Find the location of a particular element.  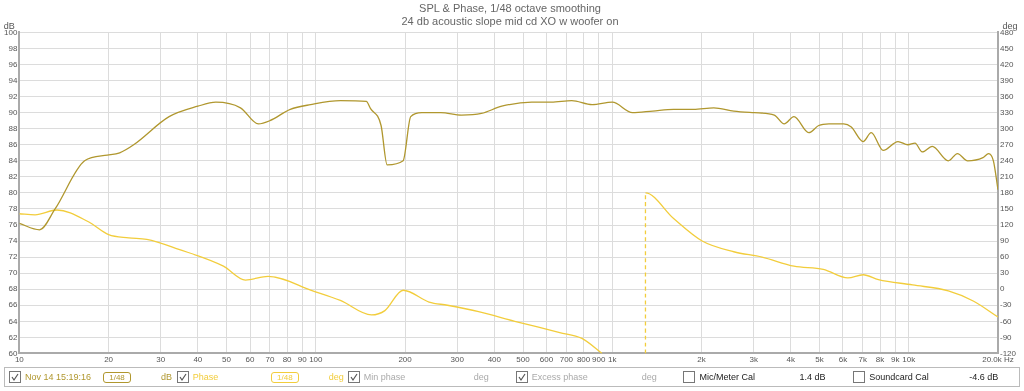

x-tick-label: 9k is located at coordinates (895, 360).